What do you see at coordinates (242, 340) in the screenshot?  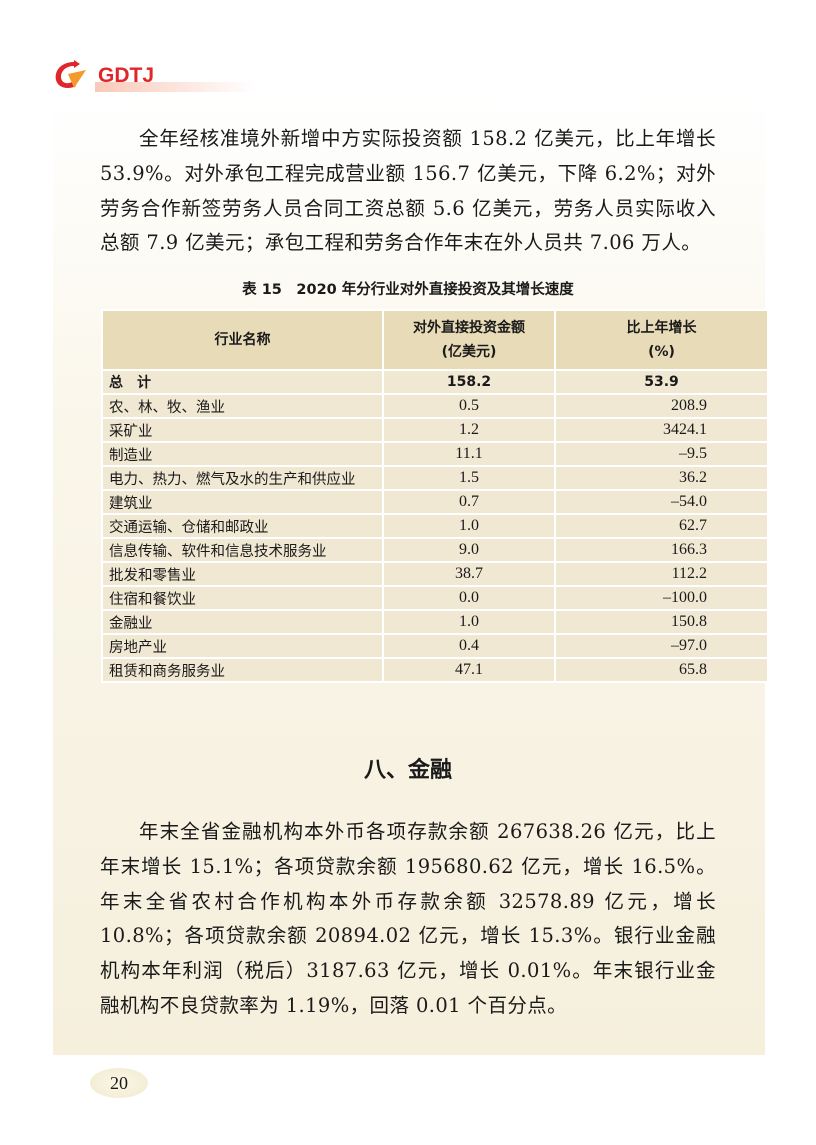 I see `header-industry: 行业名称` at bounding box center [242, 340].